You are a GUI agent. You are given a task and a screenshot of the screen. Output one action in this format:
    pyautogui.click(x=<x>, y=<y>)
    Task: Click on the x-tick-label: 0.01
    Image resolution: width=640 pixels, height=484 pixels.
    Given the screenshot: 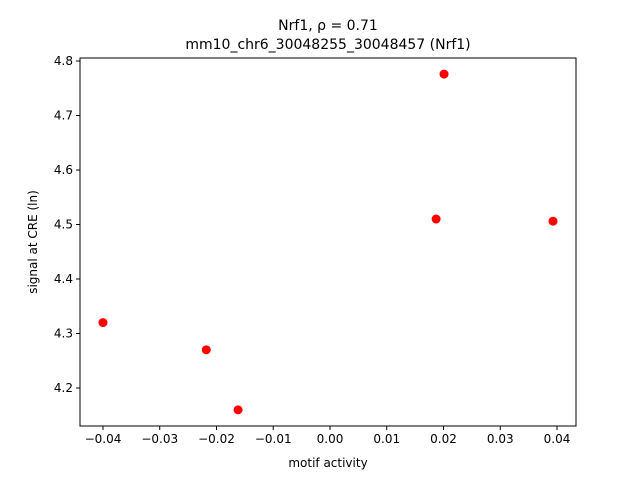 What is the action you would take?
    pyautogui.click(x=386, y=439)
    